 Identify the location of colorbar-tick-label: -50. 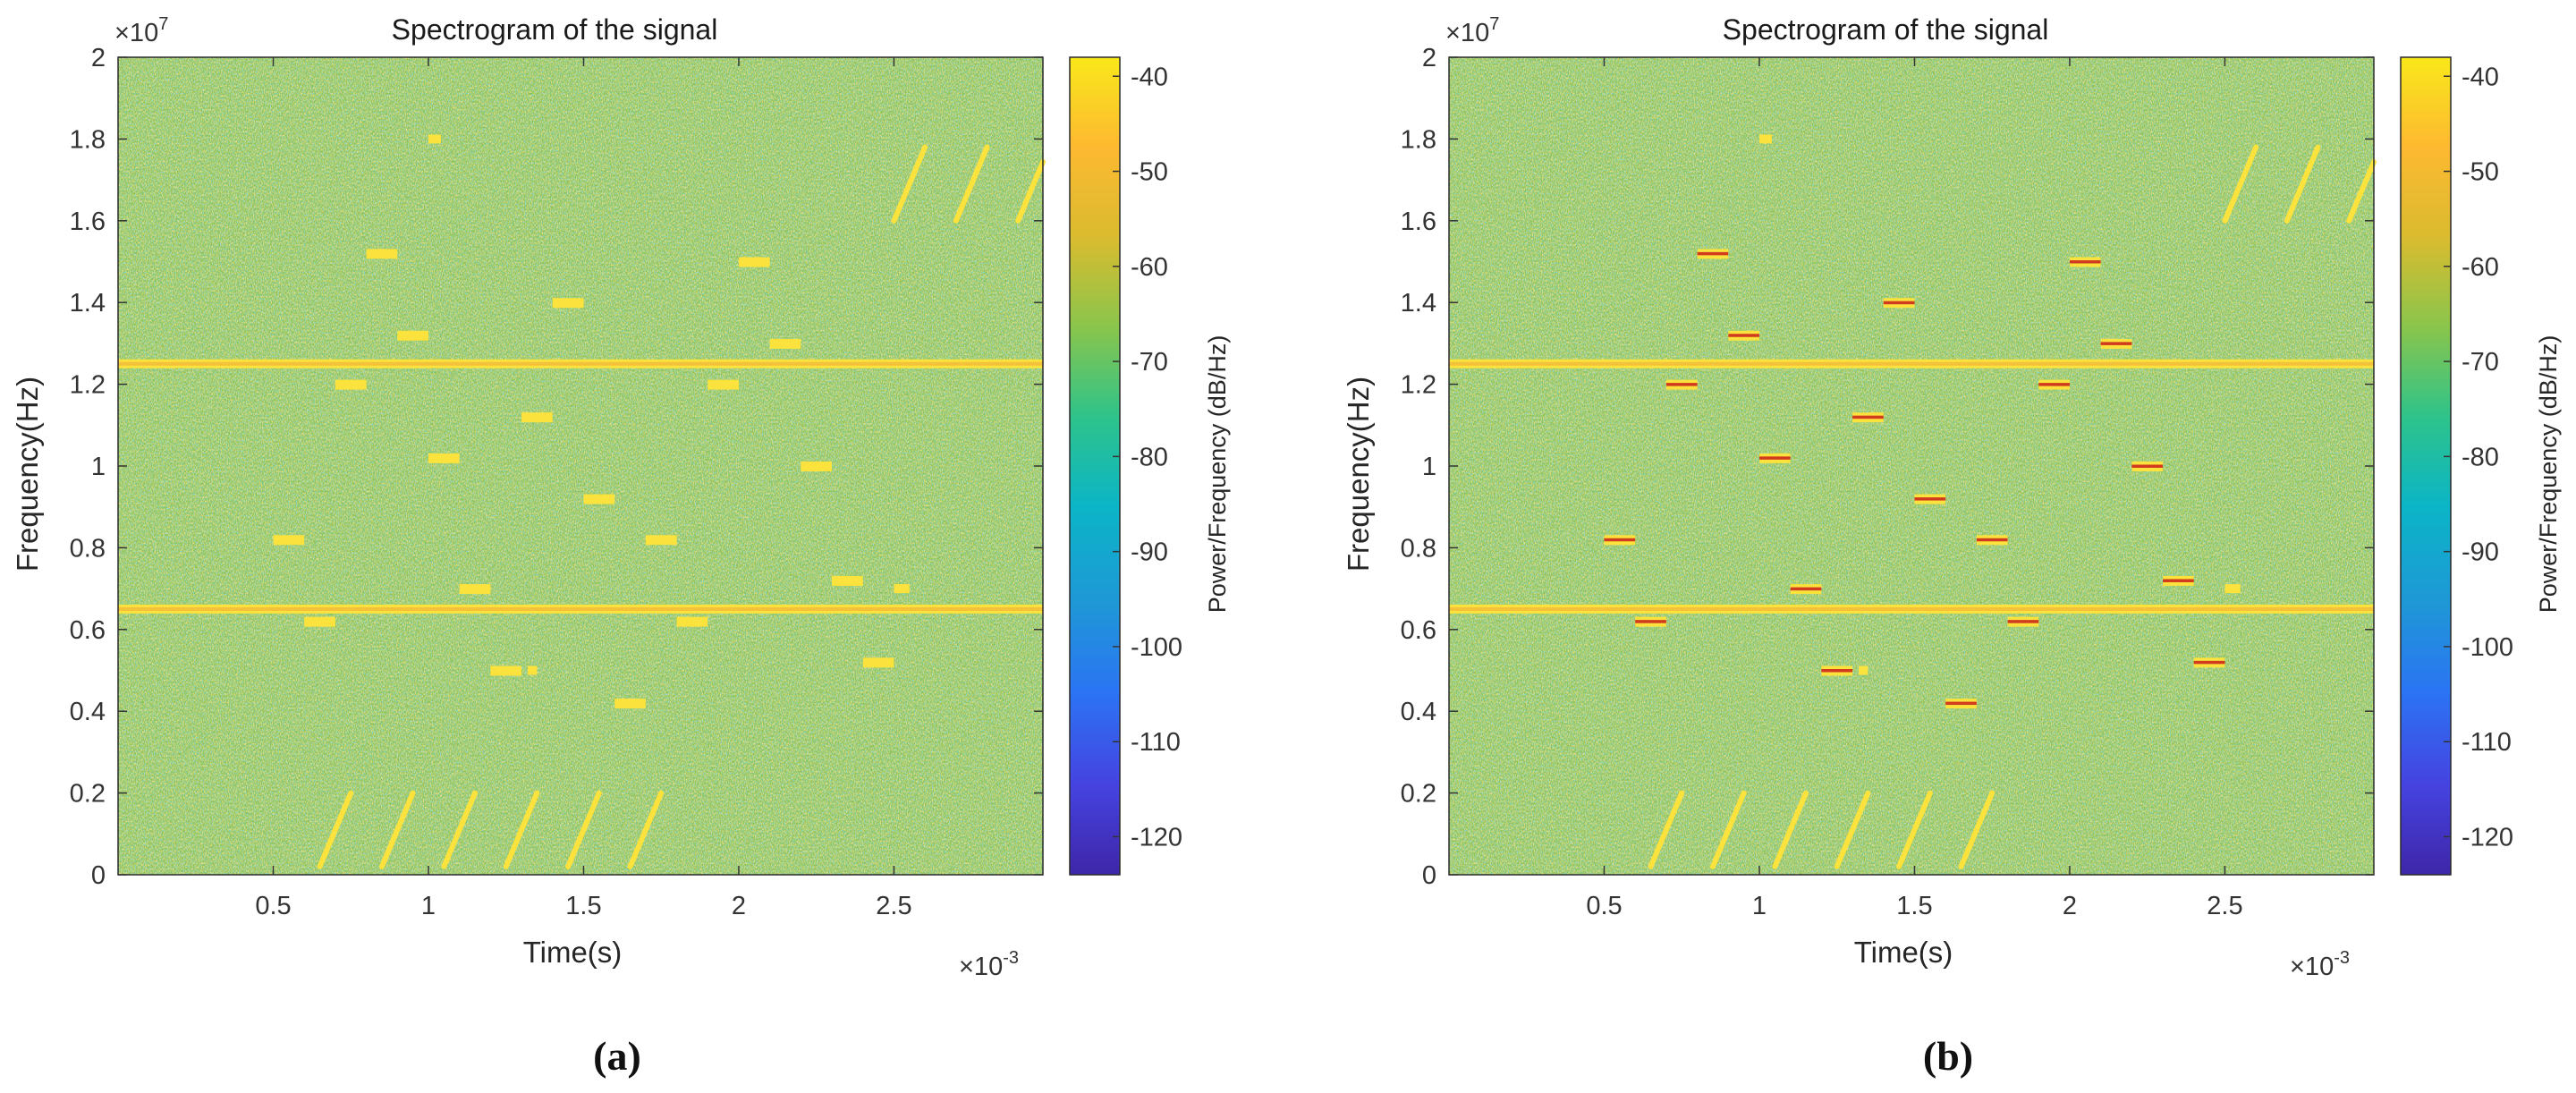
(1149, 172).